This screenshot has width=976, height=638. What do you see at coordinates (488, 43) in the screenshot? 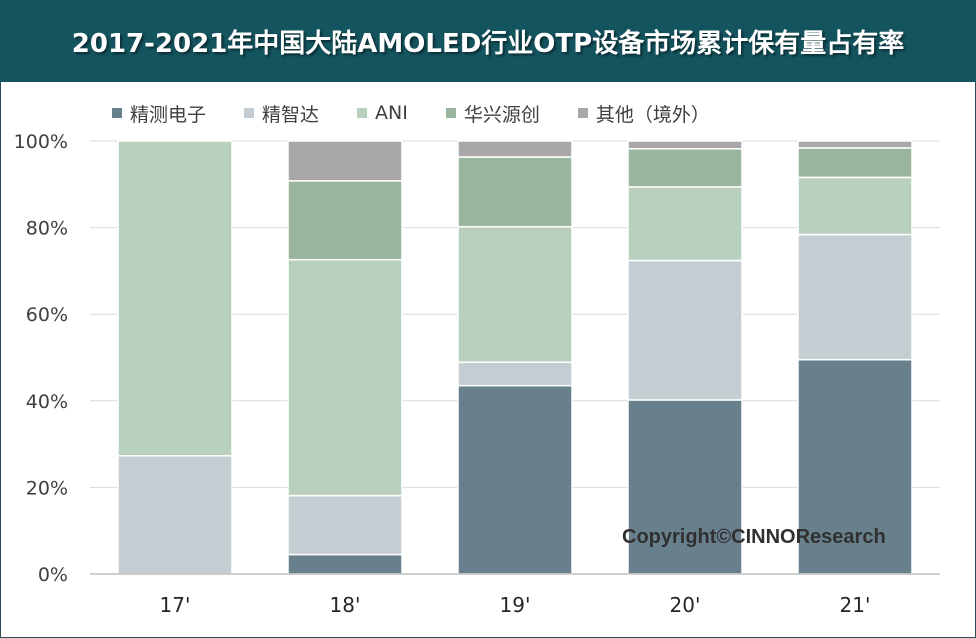
I see `chart-title: 2017-2021年中国大陆AMOLED行业OTP设备市场累计保有量占有率` at bounding box center [488, 43].